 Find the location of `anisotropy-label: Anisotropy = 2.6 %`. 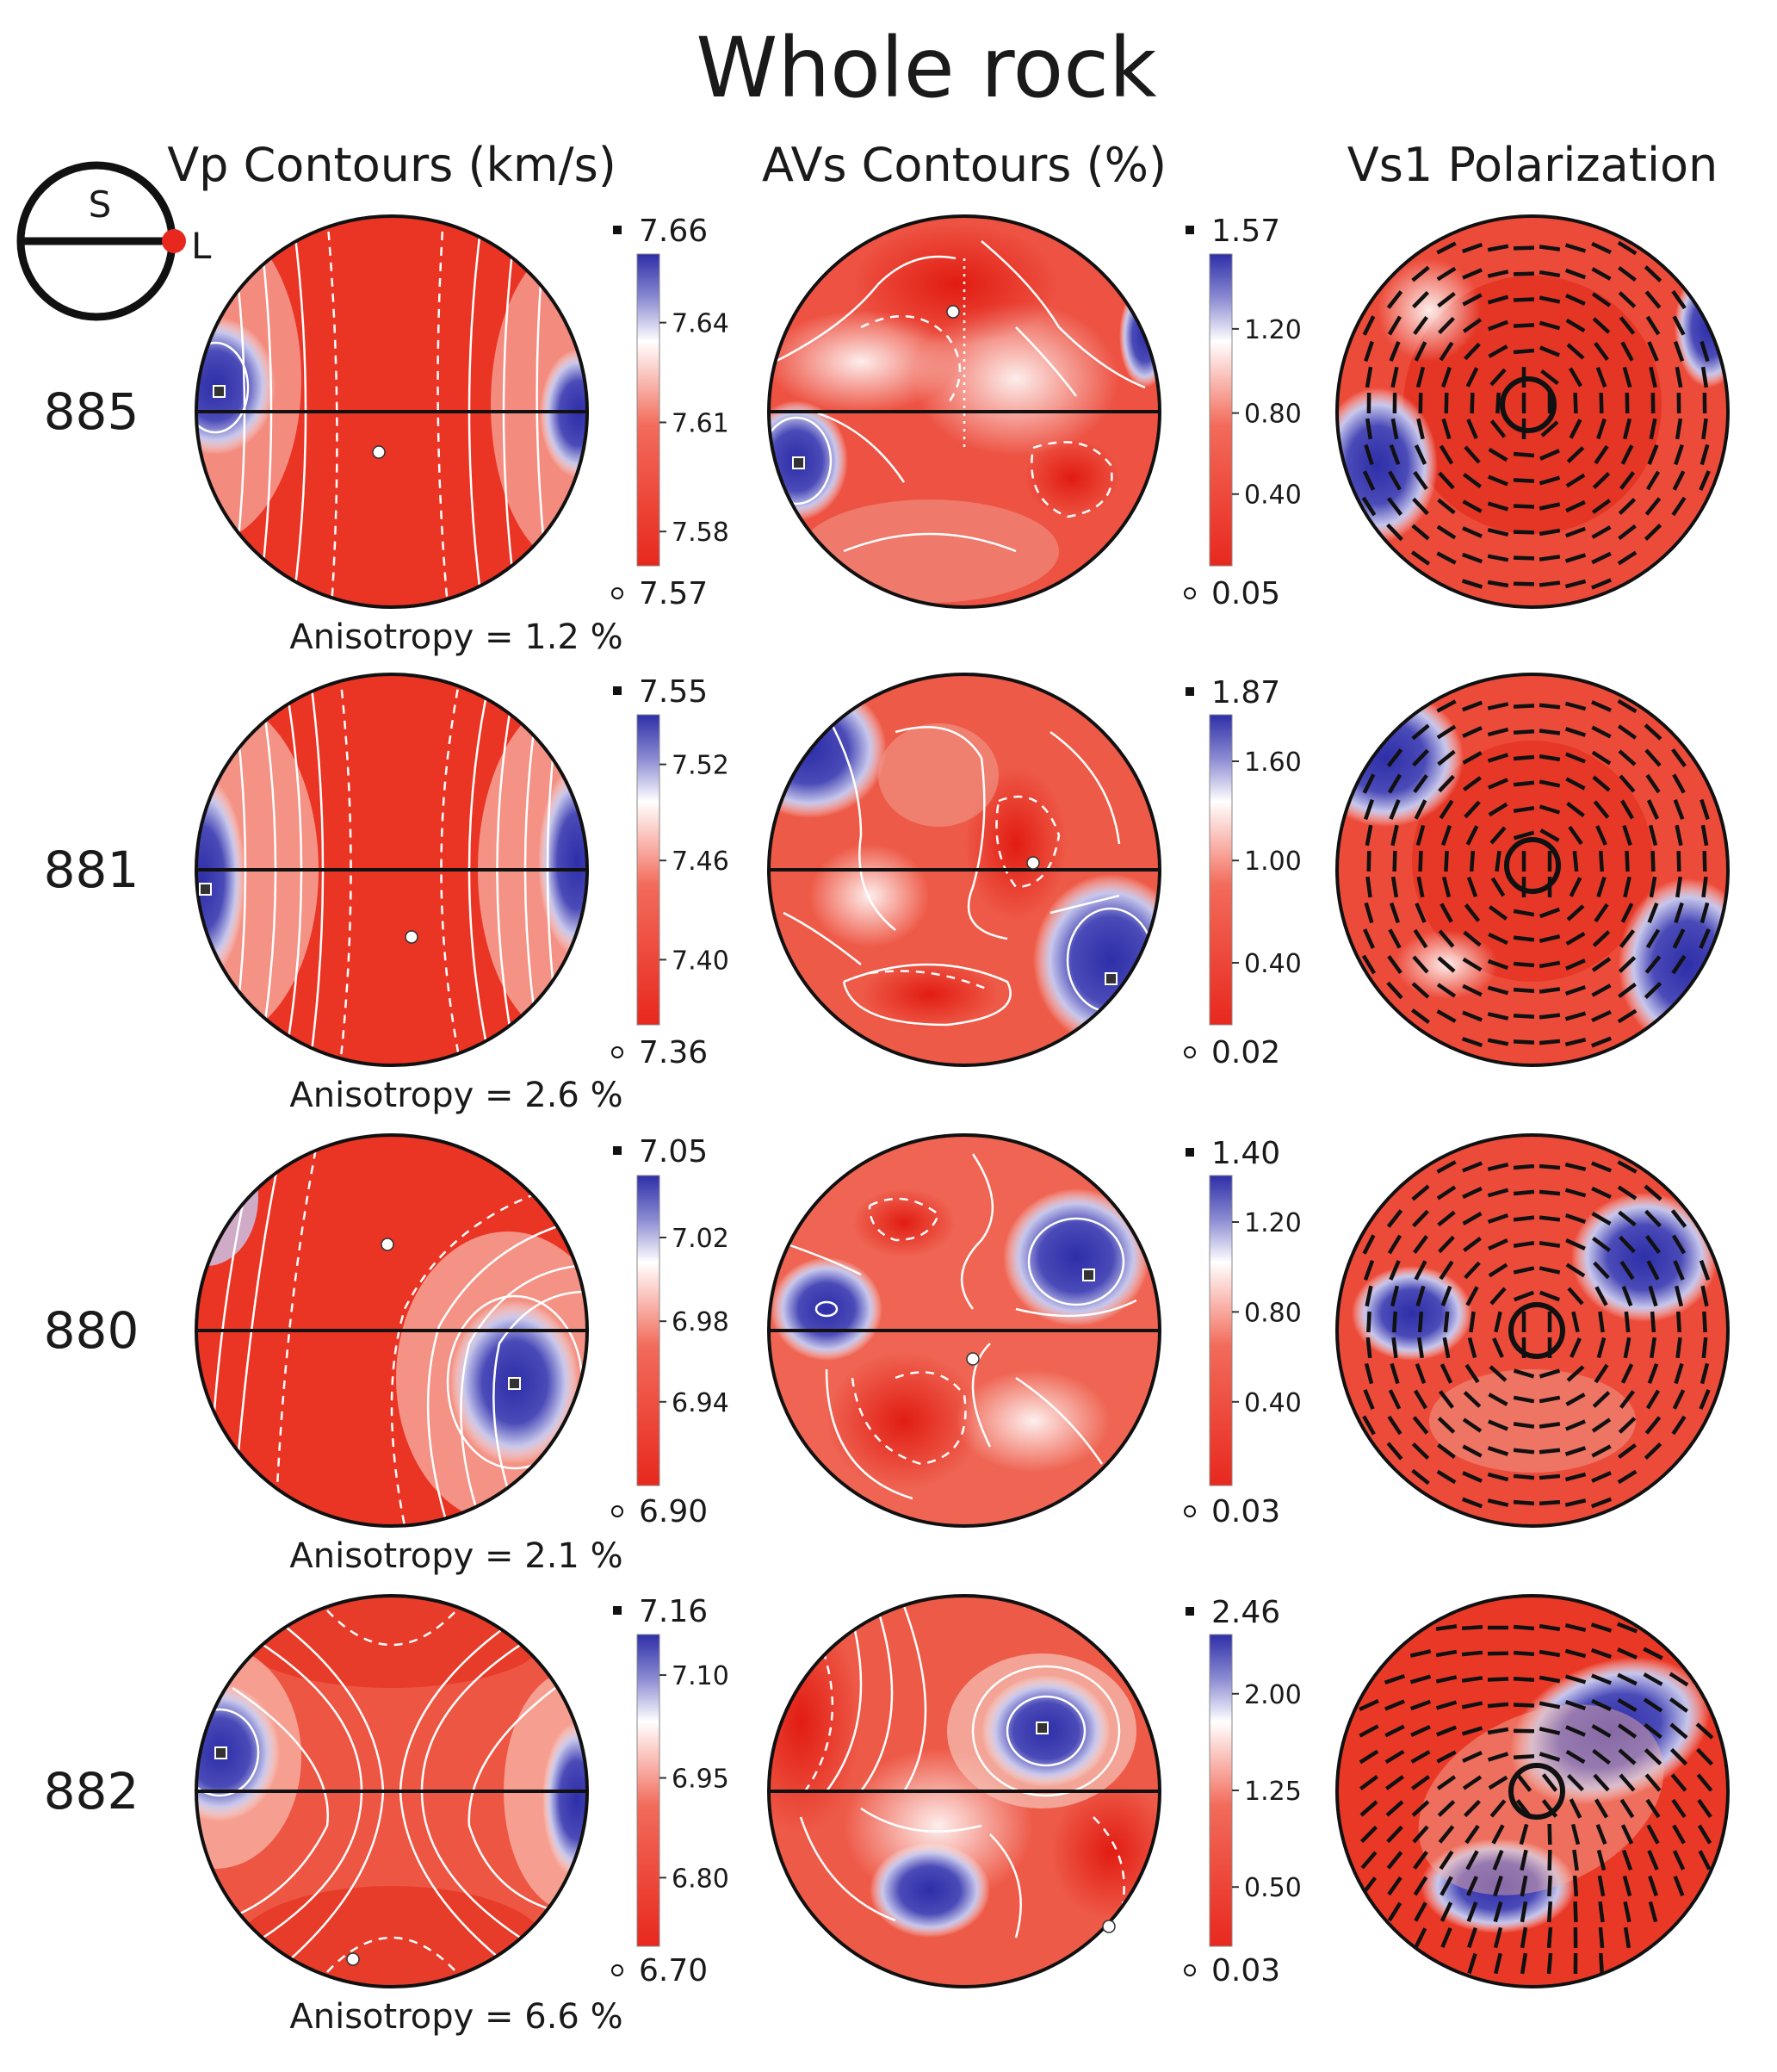

anisotropy-label: Anisotropy = 2.6 % is located at coordinates (455, 1095).